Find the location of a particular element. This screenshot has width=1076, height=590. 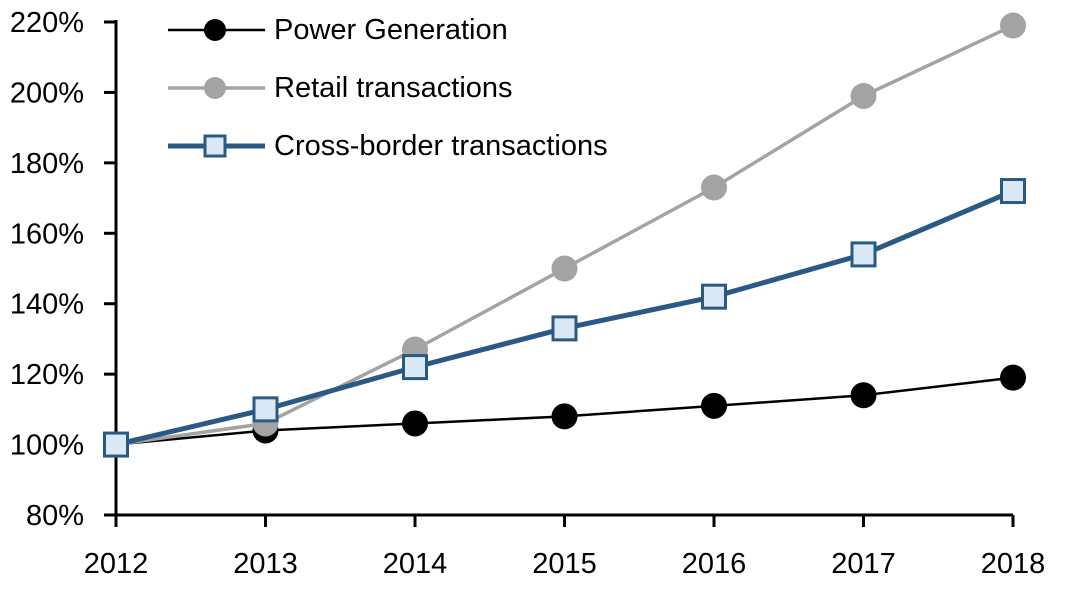

x-tick-label: 2016 is located at coordinates (714, 564).